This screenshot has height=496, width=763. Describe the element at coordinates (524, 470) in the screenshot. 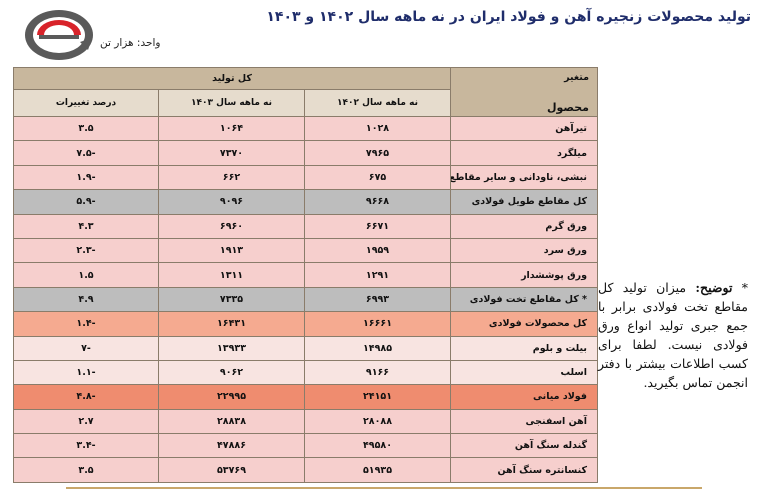

I see `product-name: کنسانتره سنگ آهن` at that location.